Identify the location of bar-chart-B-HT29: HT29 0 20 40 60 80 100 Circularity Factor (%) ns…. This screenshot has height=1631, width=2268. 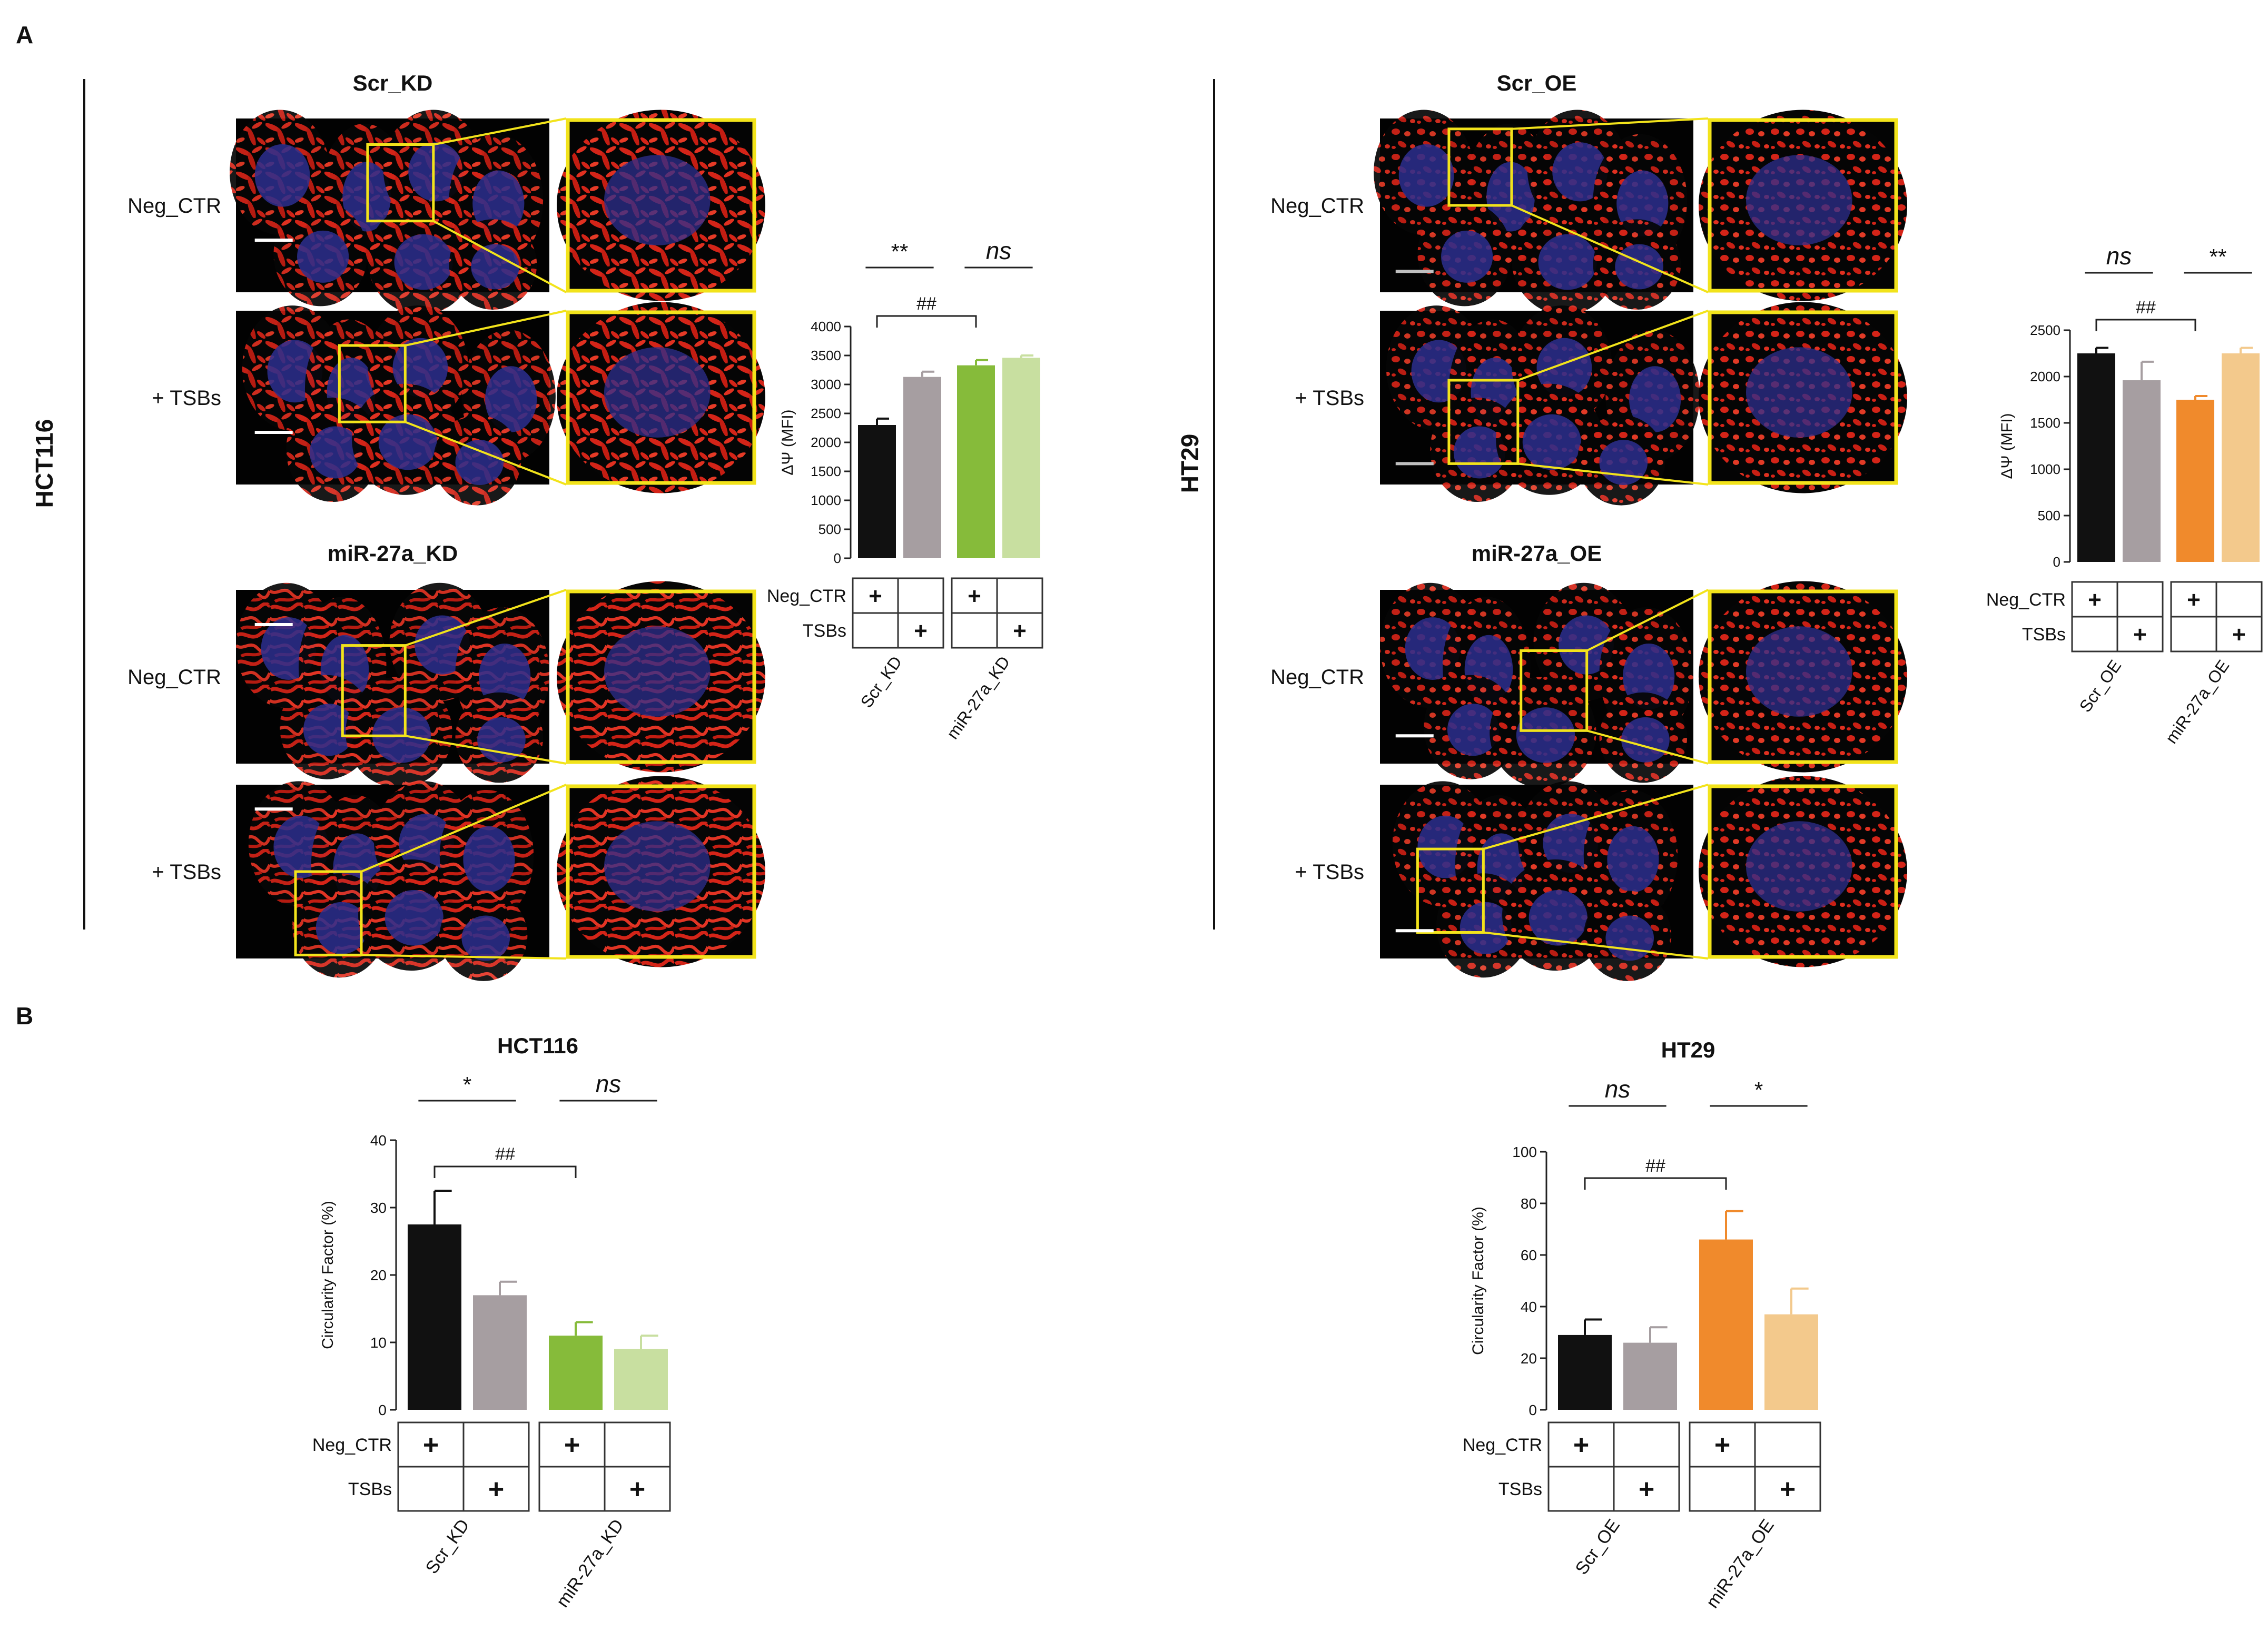
(1642, 1325).